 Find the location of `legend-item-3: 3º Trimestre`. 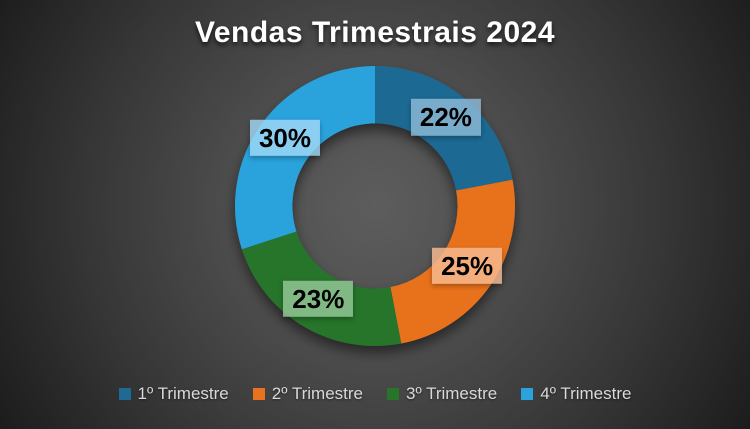

legend-item-3: 3º Trimestre is located at coordinates (442, 394).